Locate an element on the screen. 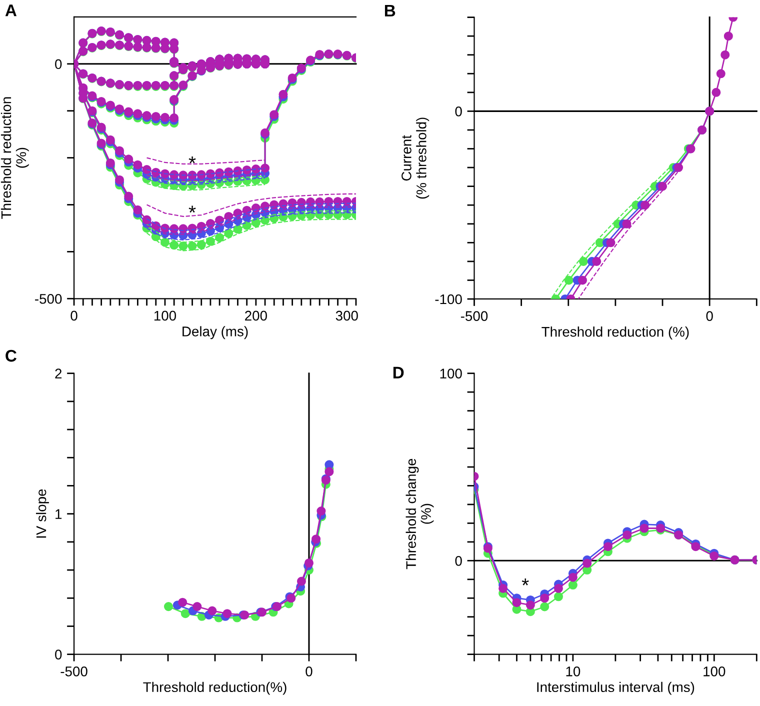 The height and width of the screenshot is (706, 760). x-tick-label: 10 is located at coordinates (573, 671).